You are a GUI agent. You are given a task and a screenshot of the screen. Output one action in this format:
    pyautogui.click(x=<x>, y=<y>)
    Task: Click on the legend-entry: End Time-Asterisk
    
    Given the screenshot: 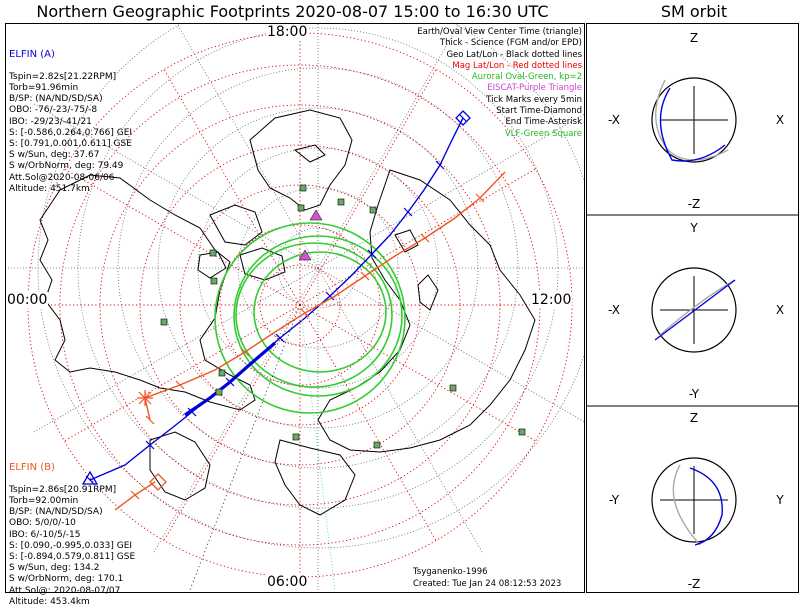 What is the action you would take?
    pyautogui.click(x=543, y=122)
    